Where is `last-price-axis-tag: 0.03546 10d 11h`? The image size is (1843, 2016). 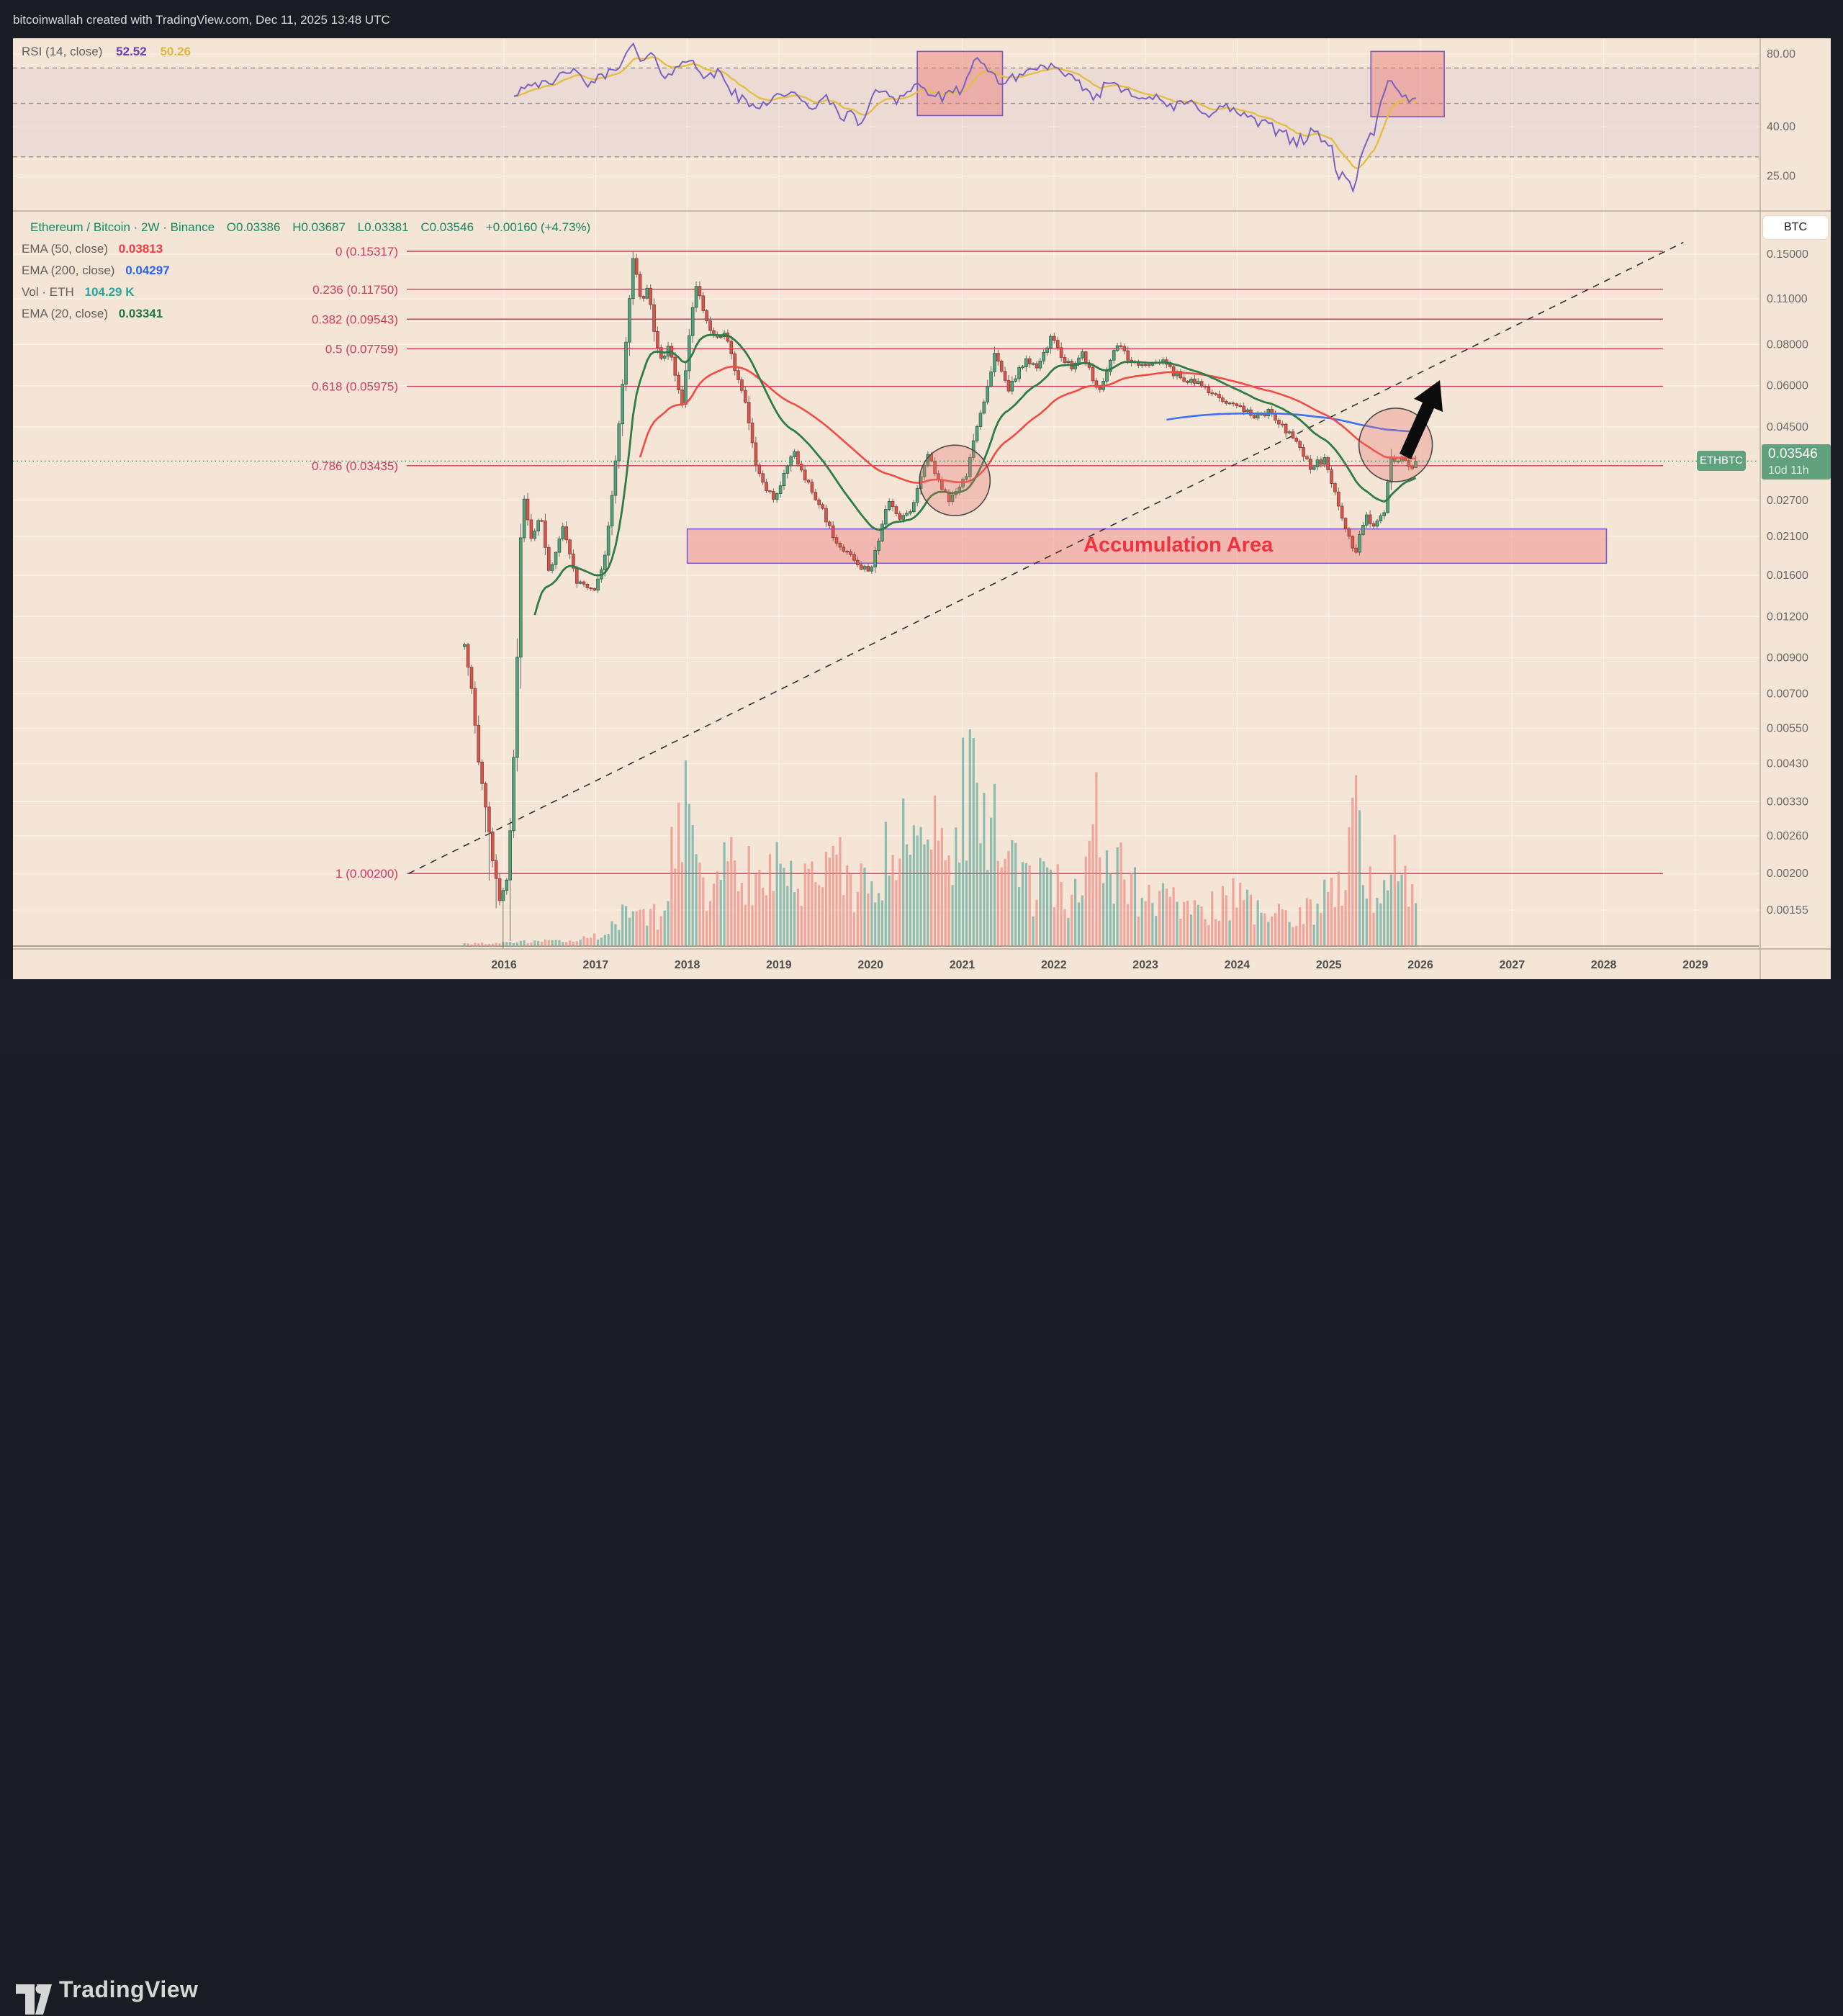 last-price-axis-tag: 0.03546 10d 11h is located at coordinates (1797, 462).